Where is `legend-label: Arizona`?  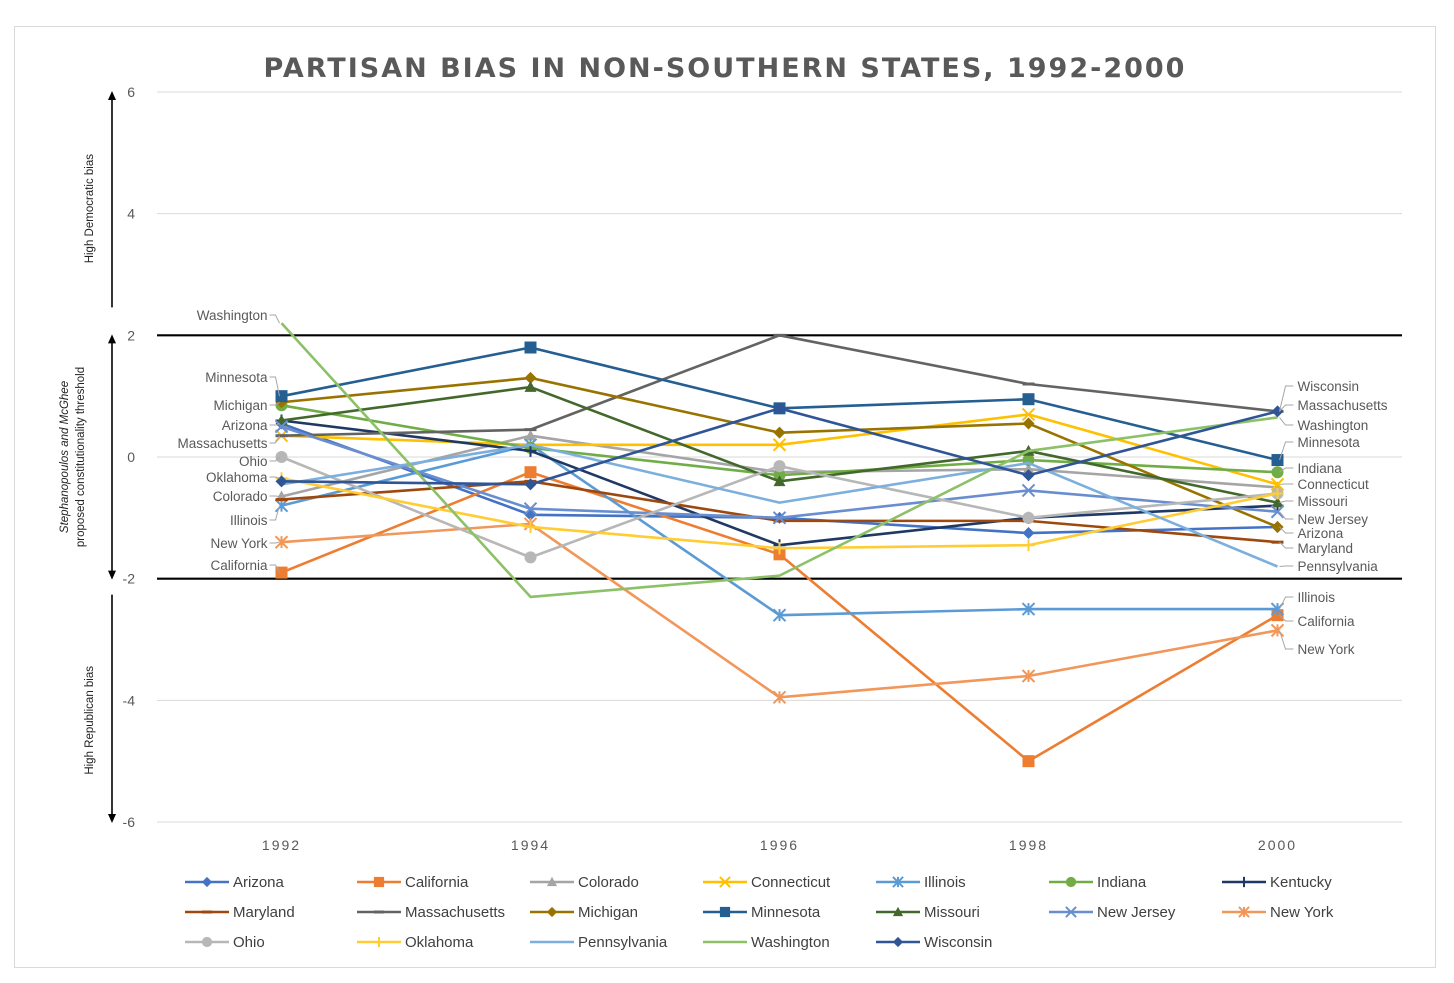 legend-label: Arizona is located at coordinates (259, 882).